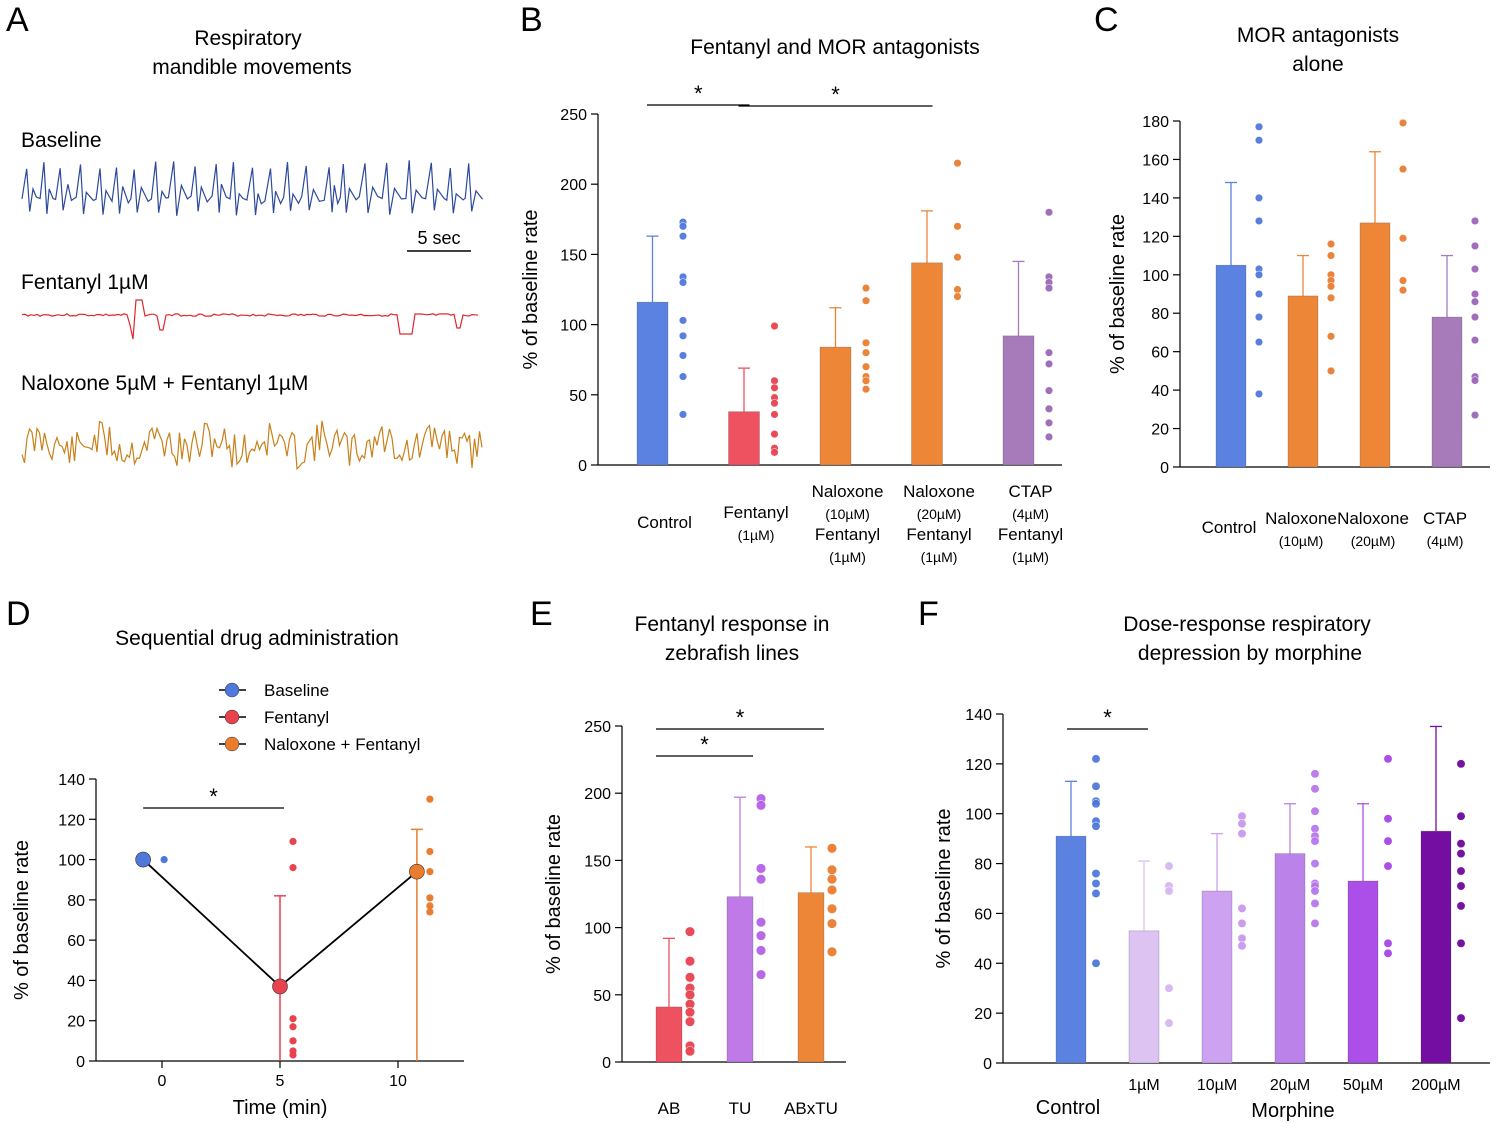  What do you see at coordinates (76, 1022) in the screenshot?
I see `d-y-tick-label: 20` at bounding box center [76, 1022].